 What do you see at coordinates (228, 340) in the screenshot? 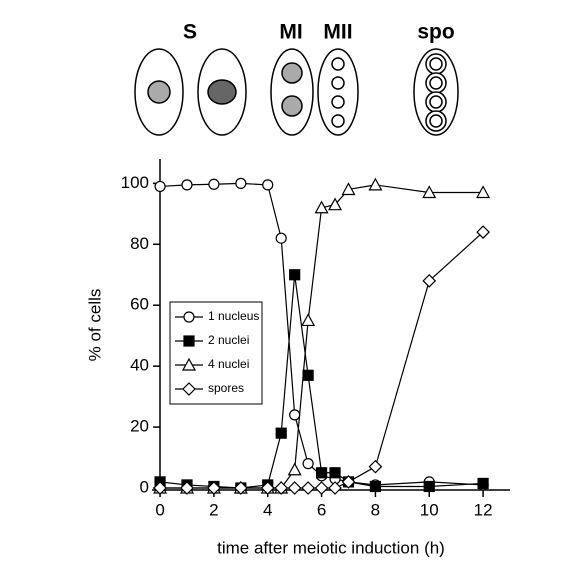
I see `legend-label: 2 nuclei` at bounding box center [228, 340].